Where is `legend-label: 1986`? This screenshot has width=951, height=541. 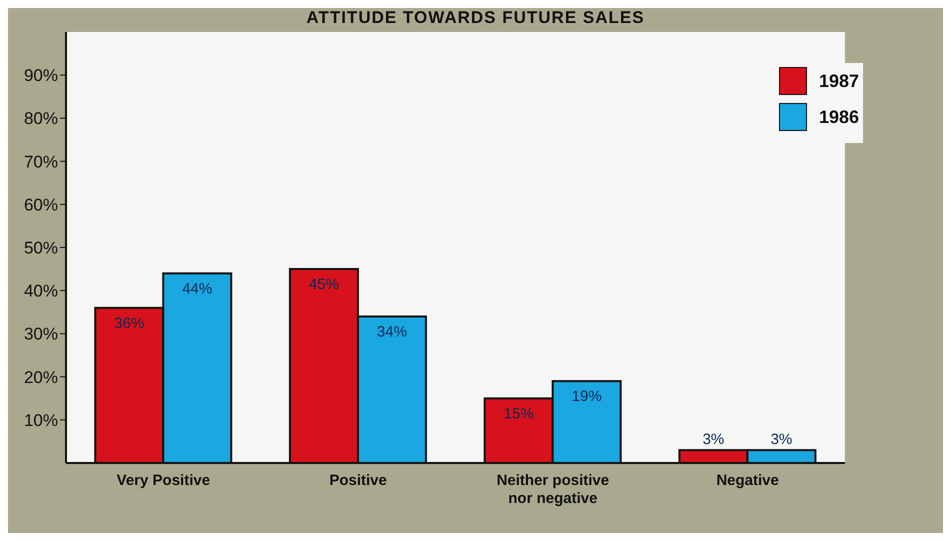 legend-label: 1986 is located at coordinates (838, 117).